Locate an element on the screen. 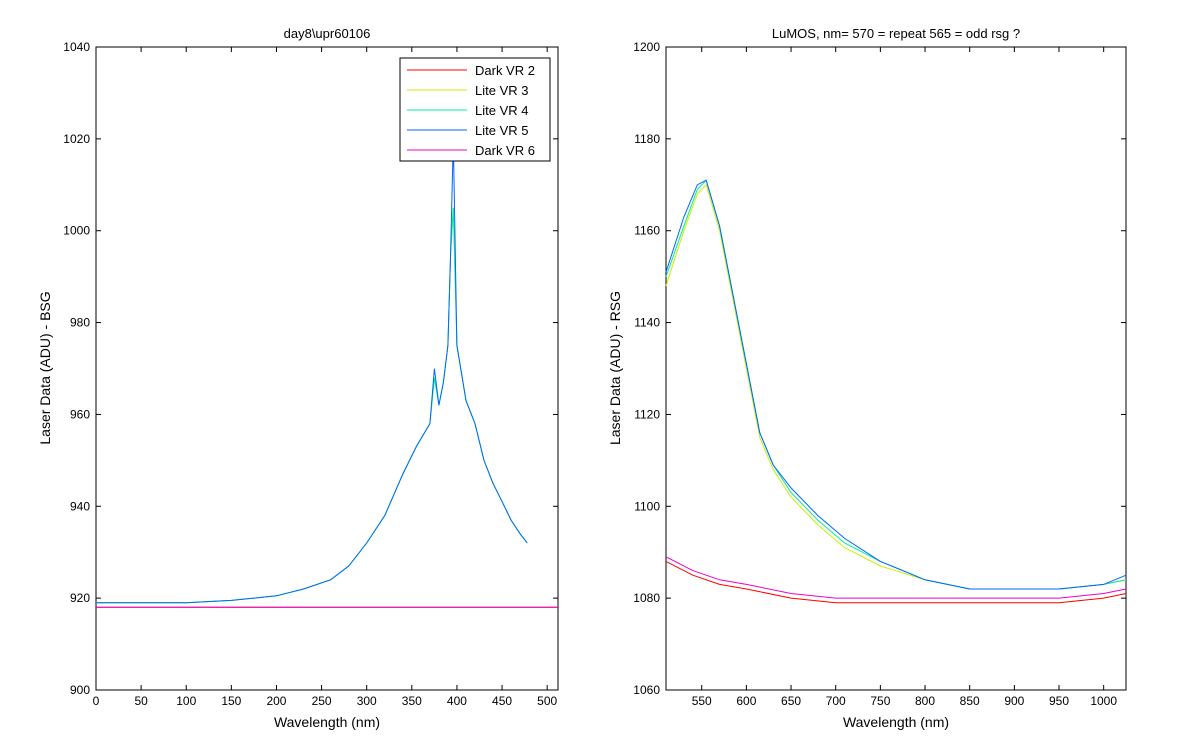 This screenshot has height=750, width=1200. legend-entry: Dark VR 2 is located at coordinates (505, 70).